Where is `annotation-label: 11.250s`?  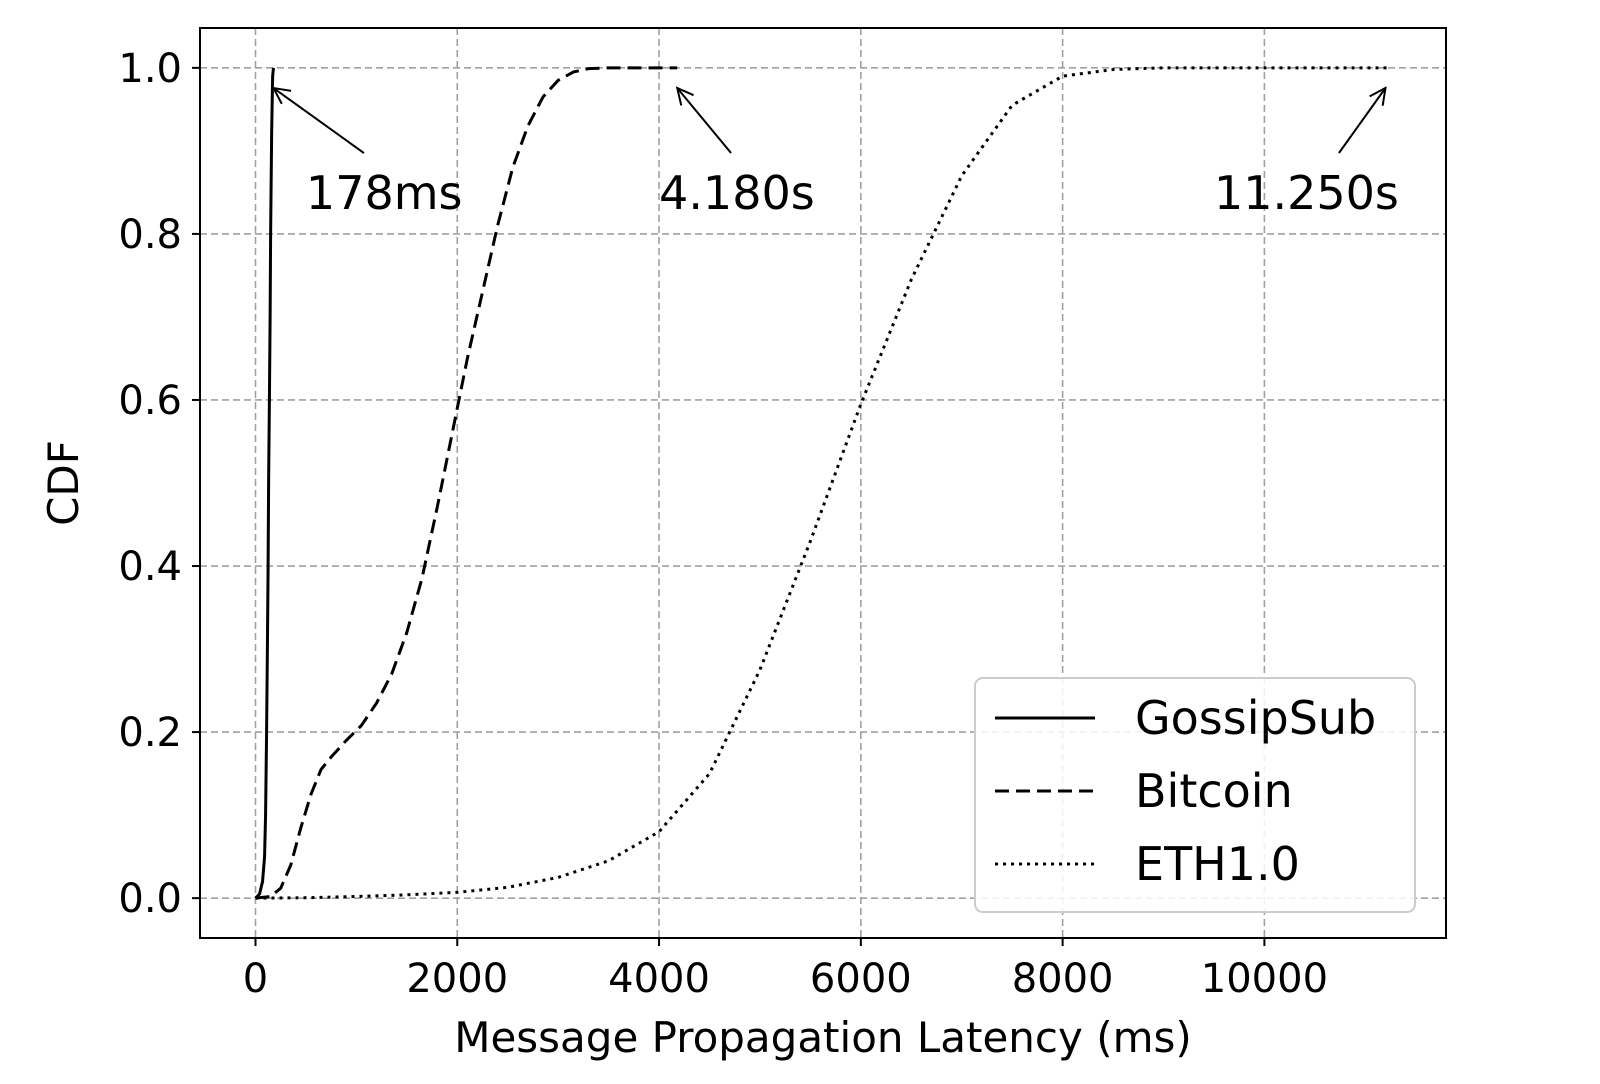 annotation-label: 11.250s is located at coordinates (1306, 193).